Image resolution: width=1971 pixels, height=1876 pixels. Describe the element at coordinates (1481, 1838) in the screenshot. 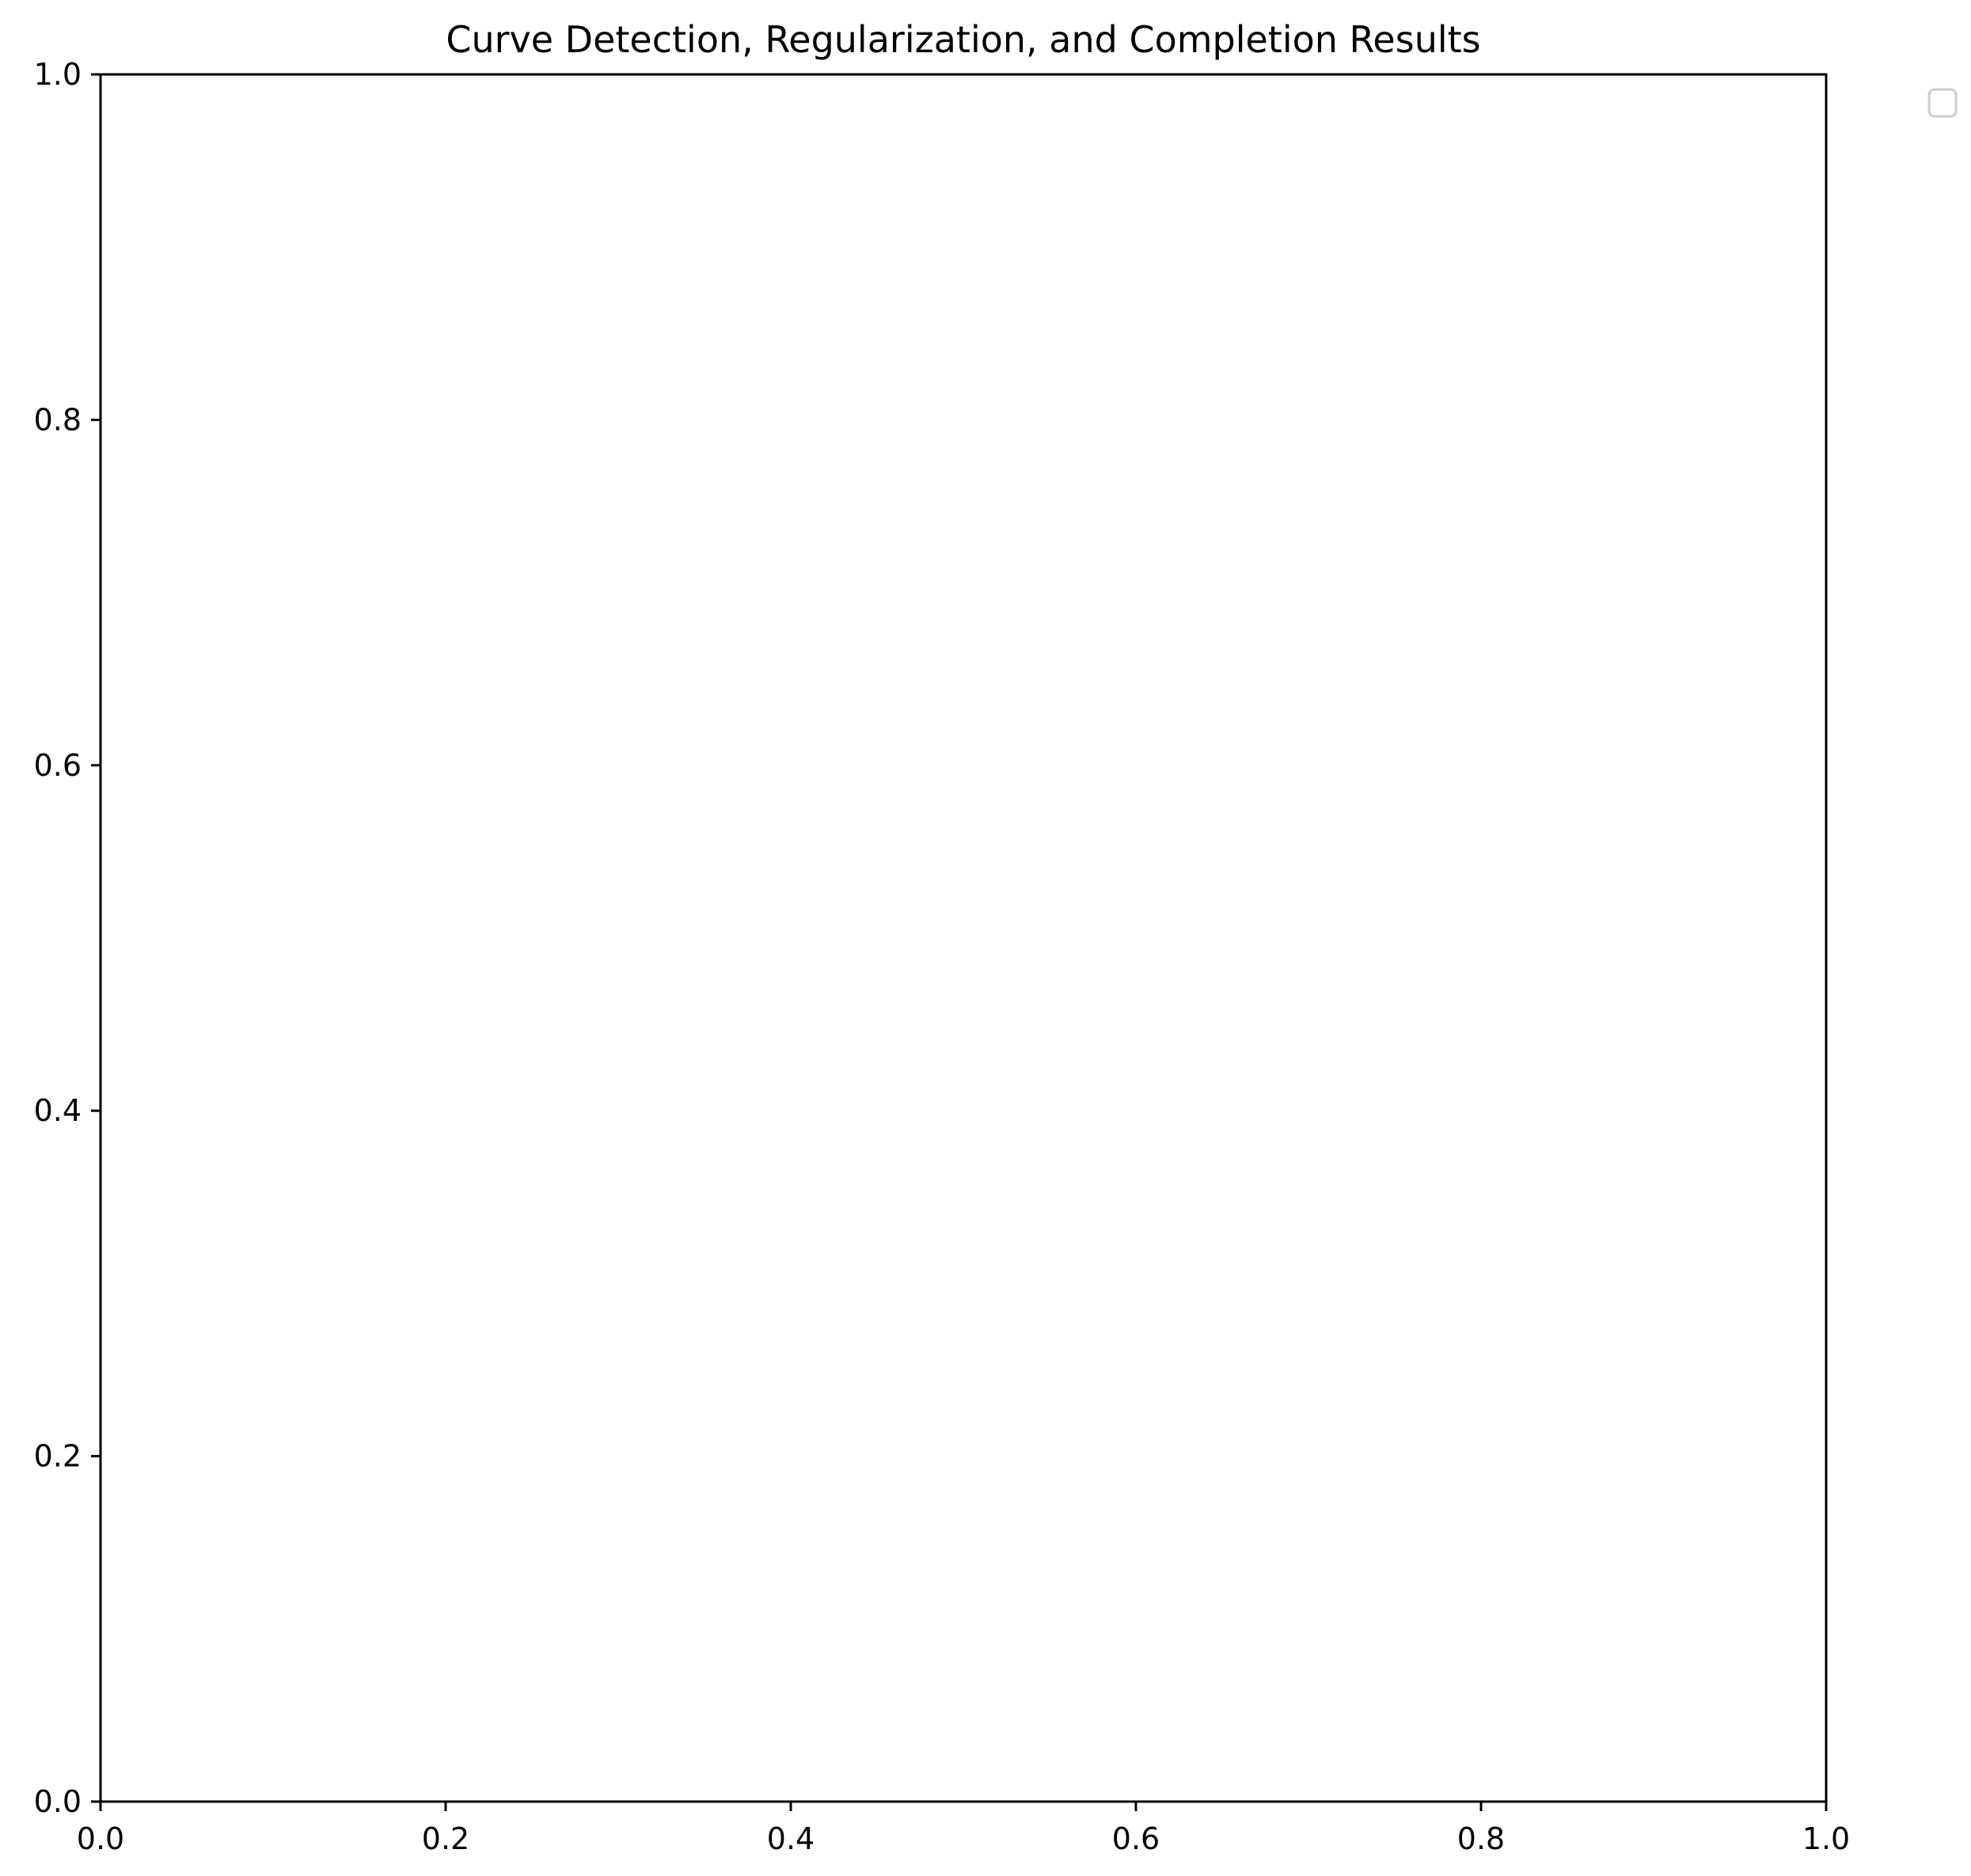

I see `x-tick-label: 0.8` at that location.